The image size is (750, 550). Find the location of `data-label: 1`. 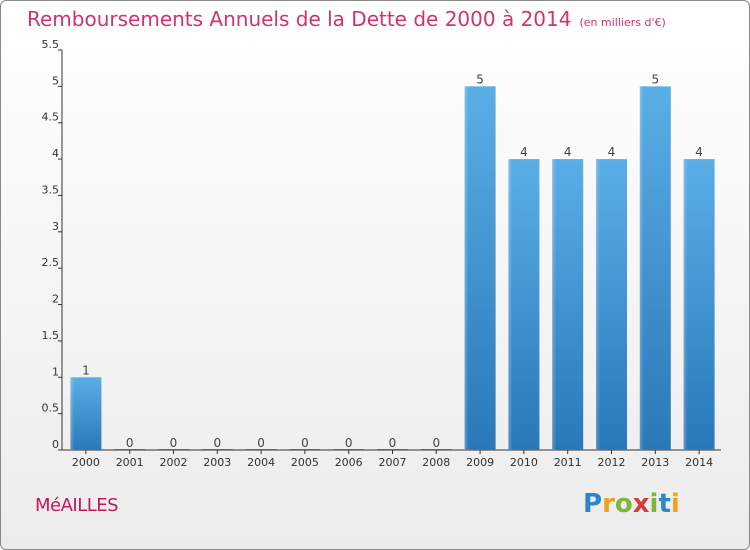

data-label: 1 is located at coordinates (86, 370).